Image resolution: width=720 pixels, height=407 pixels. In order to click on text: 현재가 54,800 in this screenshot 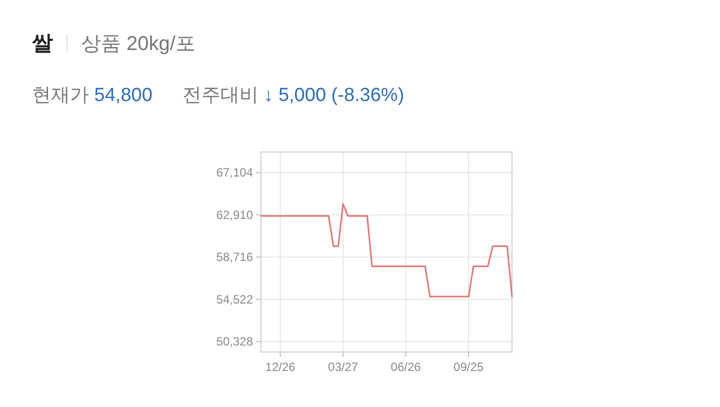, I will do `click(92, 95)`.